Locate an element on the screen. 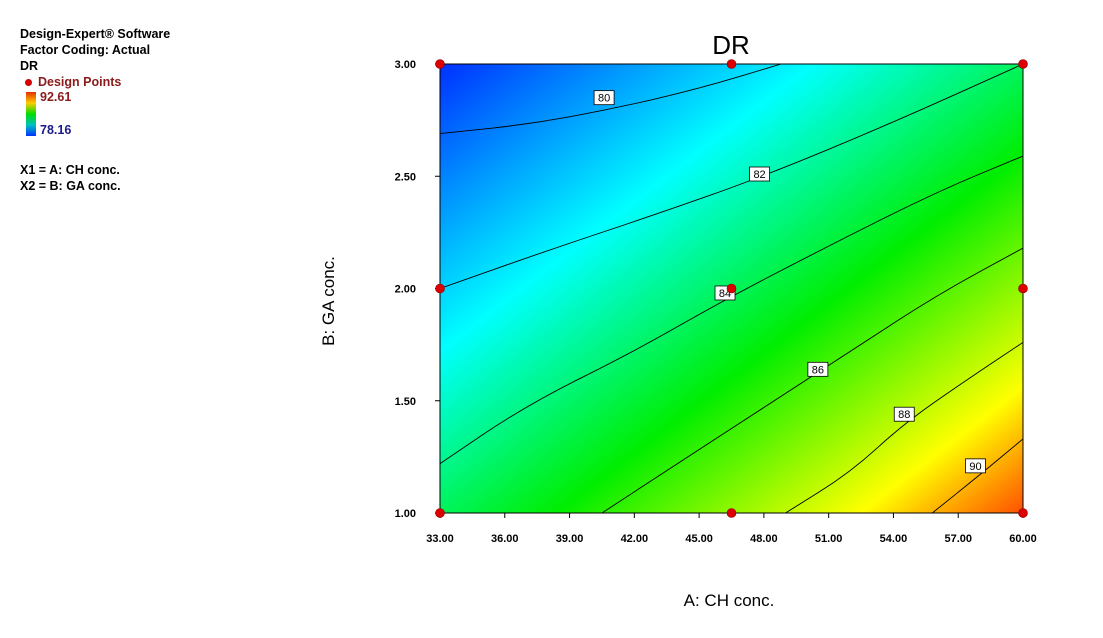 The width and height of the screenshot is (1103, 638). contour-label-82: 82 is located at coordinates (759, 174).